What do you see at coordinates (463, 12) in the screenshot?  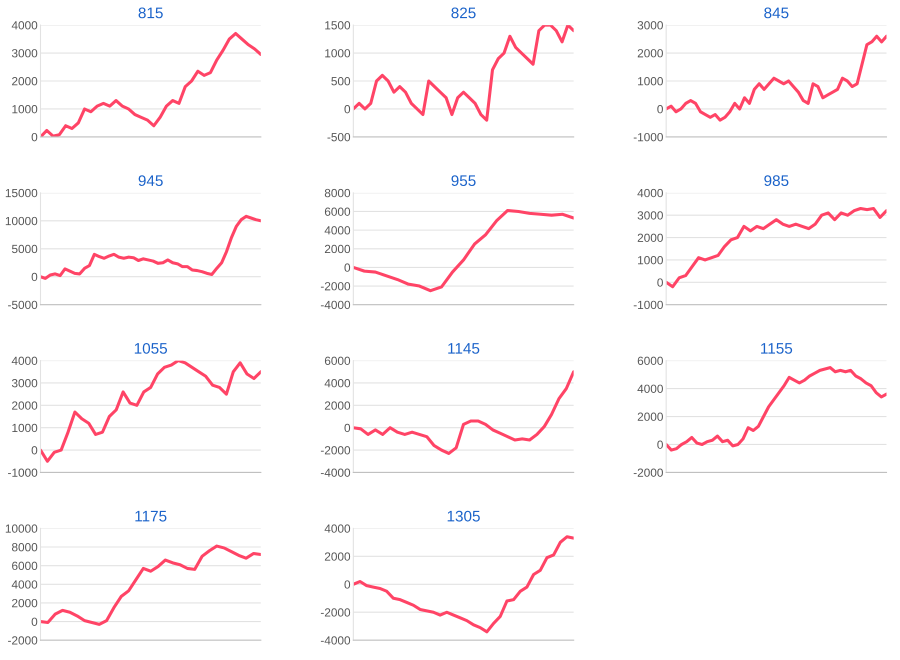 I see `chart-title: 825` at bounding box center [463, 12].